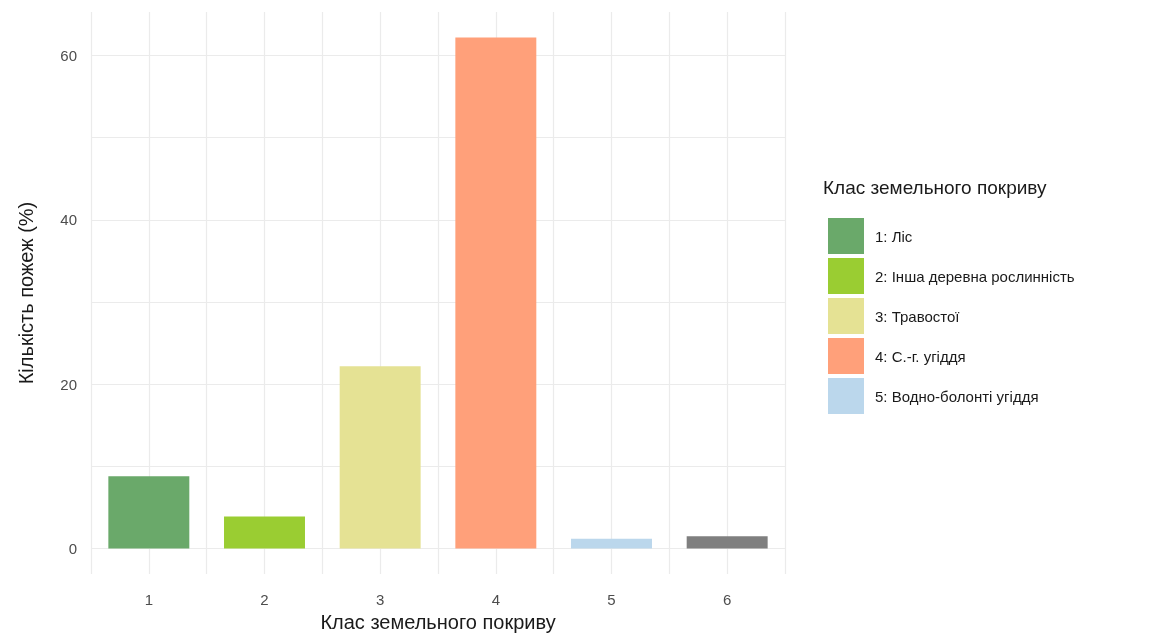 The height and width of the screenshot is (637, 1151). Describe the element at coordinates (611, 599) in the screenshot. I see `x-tick-label: 5` at that location.